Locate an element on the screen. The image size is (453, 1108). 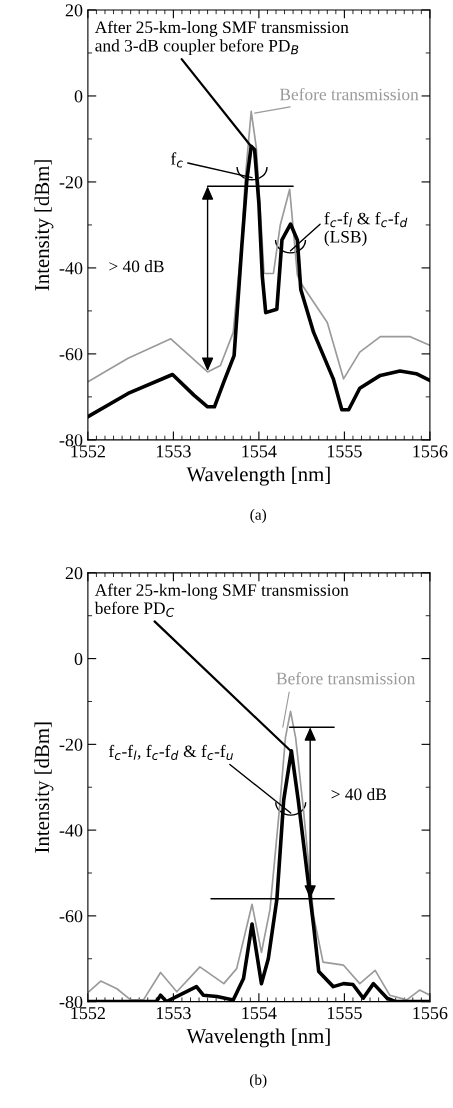
annotation: f$_{c}$ is located at coordinates (176, 160).